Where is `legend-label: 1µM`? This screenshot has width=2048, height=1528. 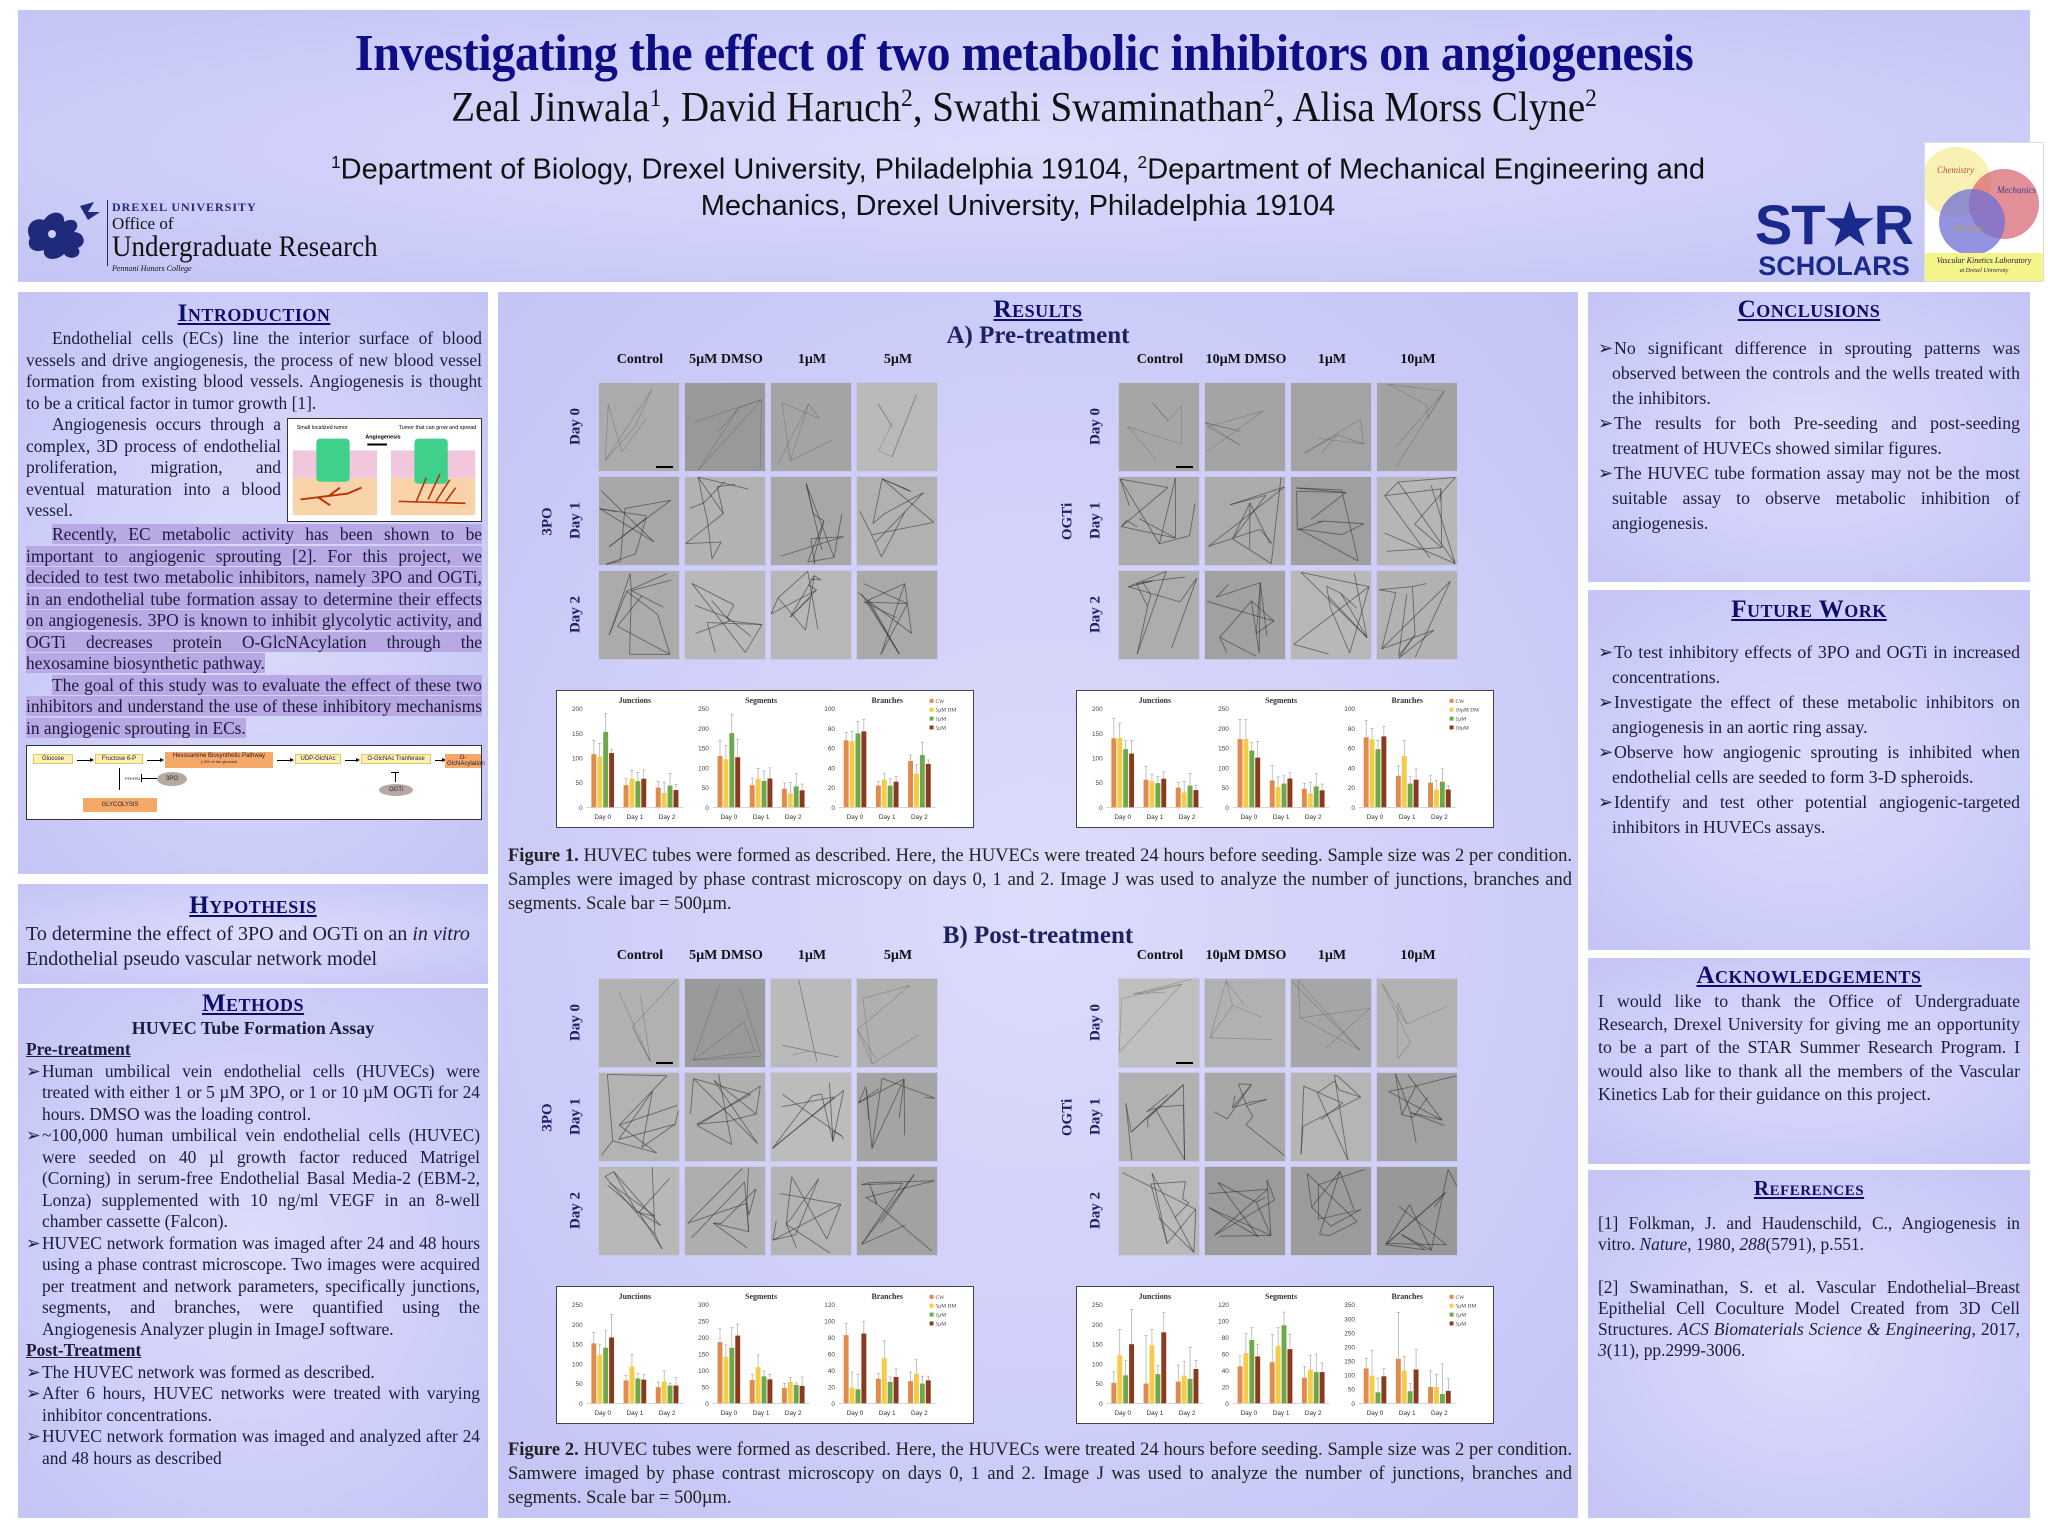 legend-label: 1µM is located at coordinates (1460, 720).